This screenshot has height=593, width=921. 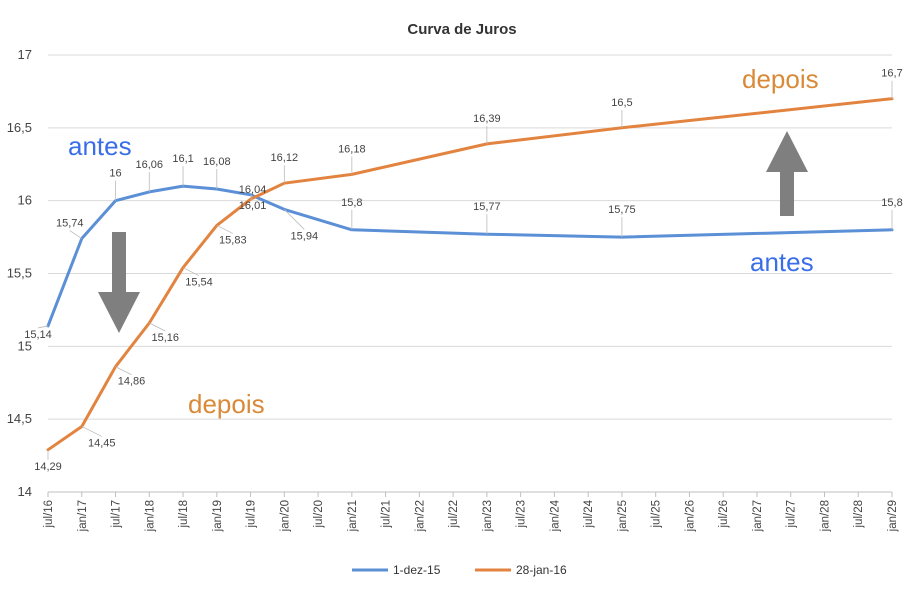 I want to click on annotation-label-4: antes, so click(x=782, y=262).